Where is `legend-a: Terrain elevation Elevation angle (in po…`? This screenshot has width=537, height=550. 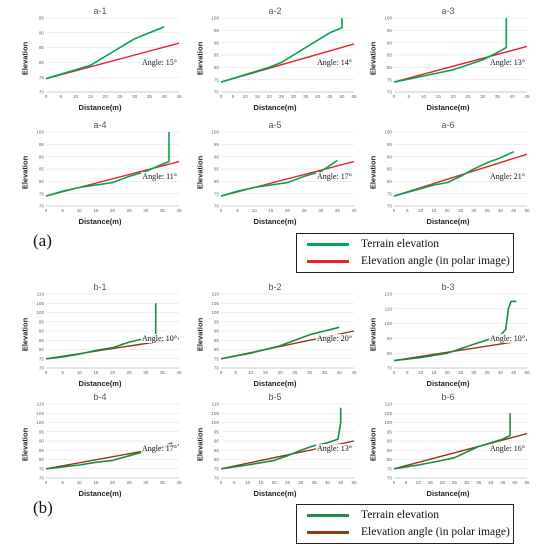 legend-a: Terrain elevation Elevation angle (in po… is located at coordinates (405, 253).